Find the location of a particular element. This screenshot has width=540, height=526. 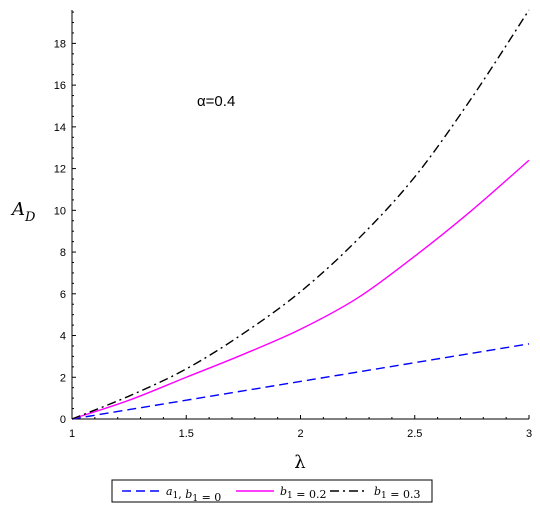

y-axis-title: AD is located at coordinates (23, 212).